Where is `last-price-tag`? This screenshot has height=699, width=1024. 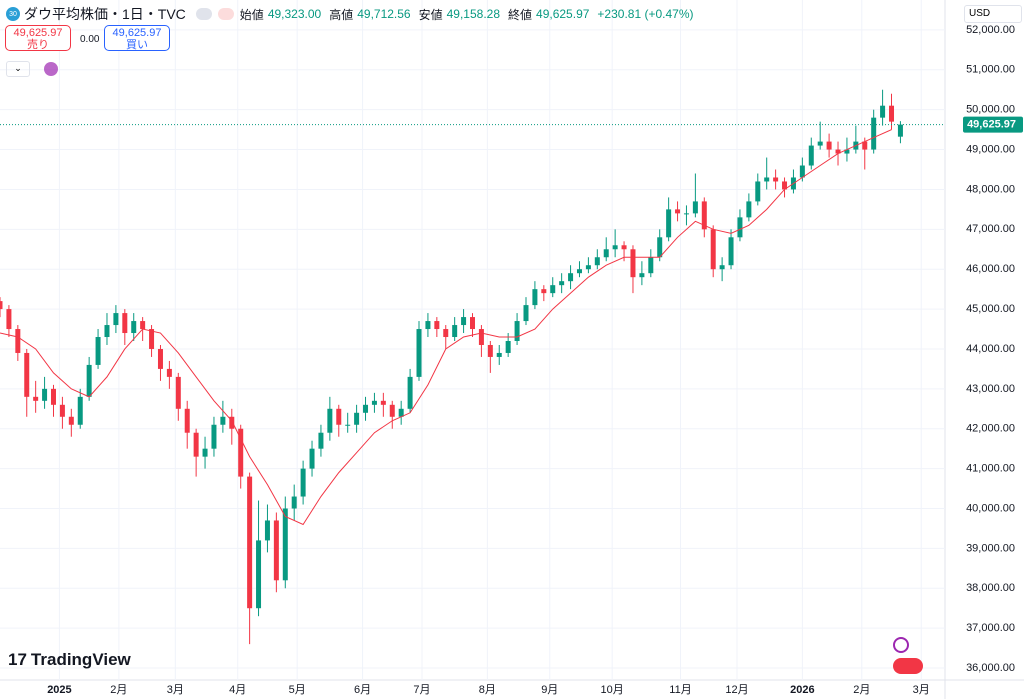 last-price-tag is located at coordinates (993, 124).